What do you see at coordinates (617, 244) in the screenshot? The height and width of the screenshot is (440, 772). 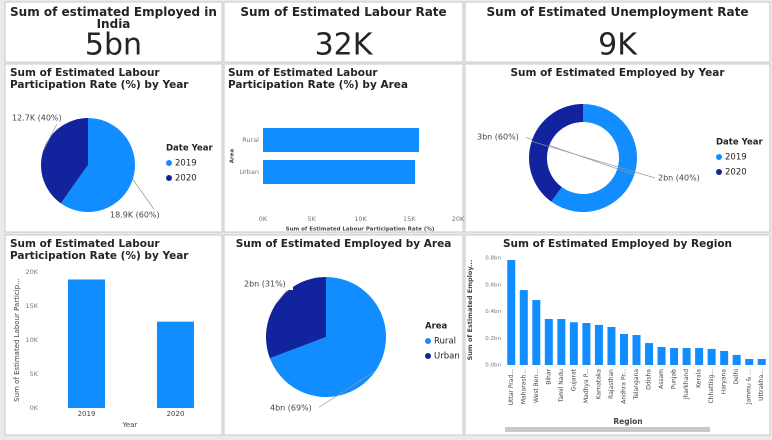 I see `chart-title: Sum of Estimated Employed by Region` at bounding box center [617, 244].